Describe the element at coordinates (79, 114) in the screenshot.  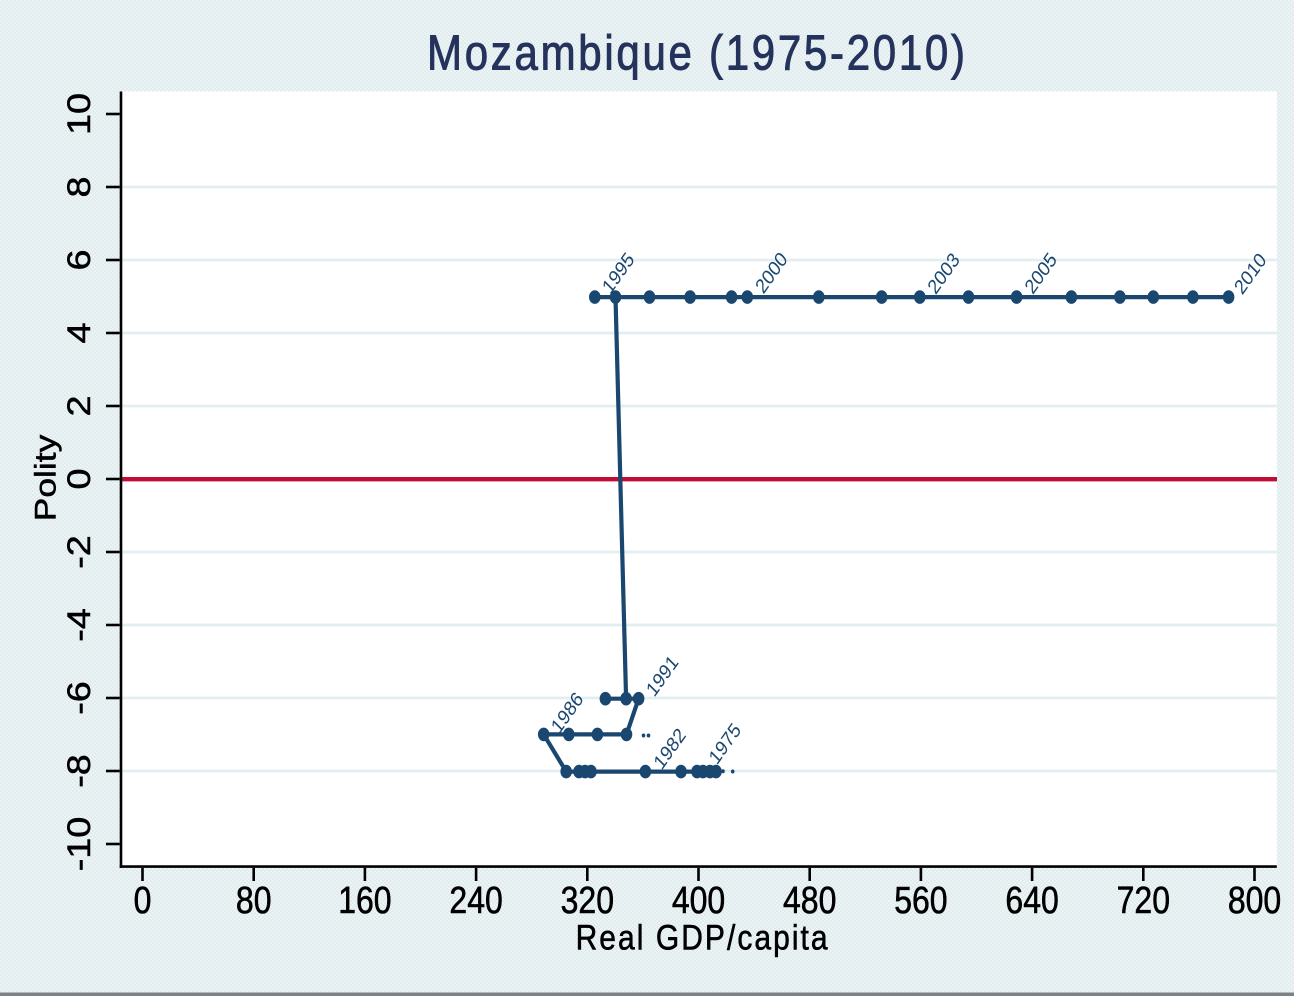
I see `svg-text: 10` at that location.